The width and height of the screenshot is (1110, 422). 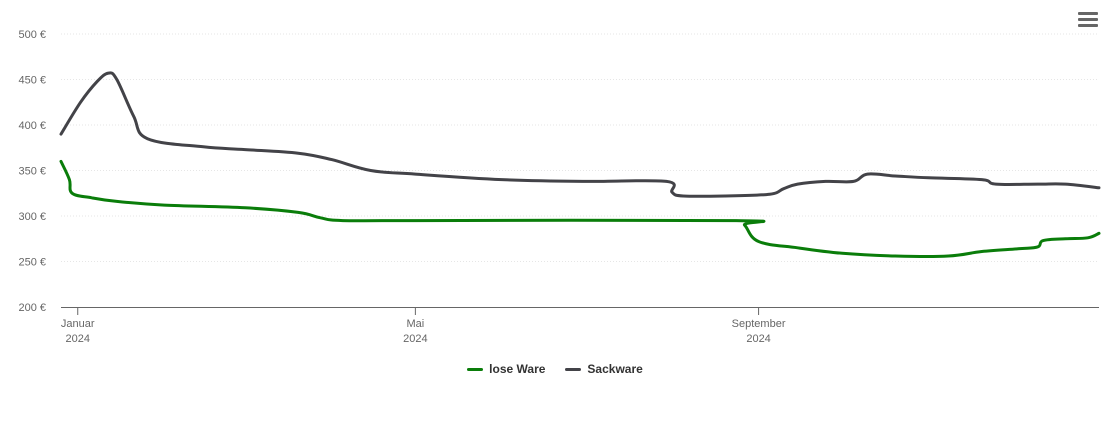 What do you see at coordinates (573, 369) in the screenshot?
I see `legend-swatch-sackware` at bounding box center [573, 369].